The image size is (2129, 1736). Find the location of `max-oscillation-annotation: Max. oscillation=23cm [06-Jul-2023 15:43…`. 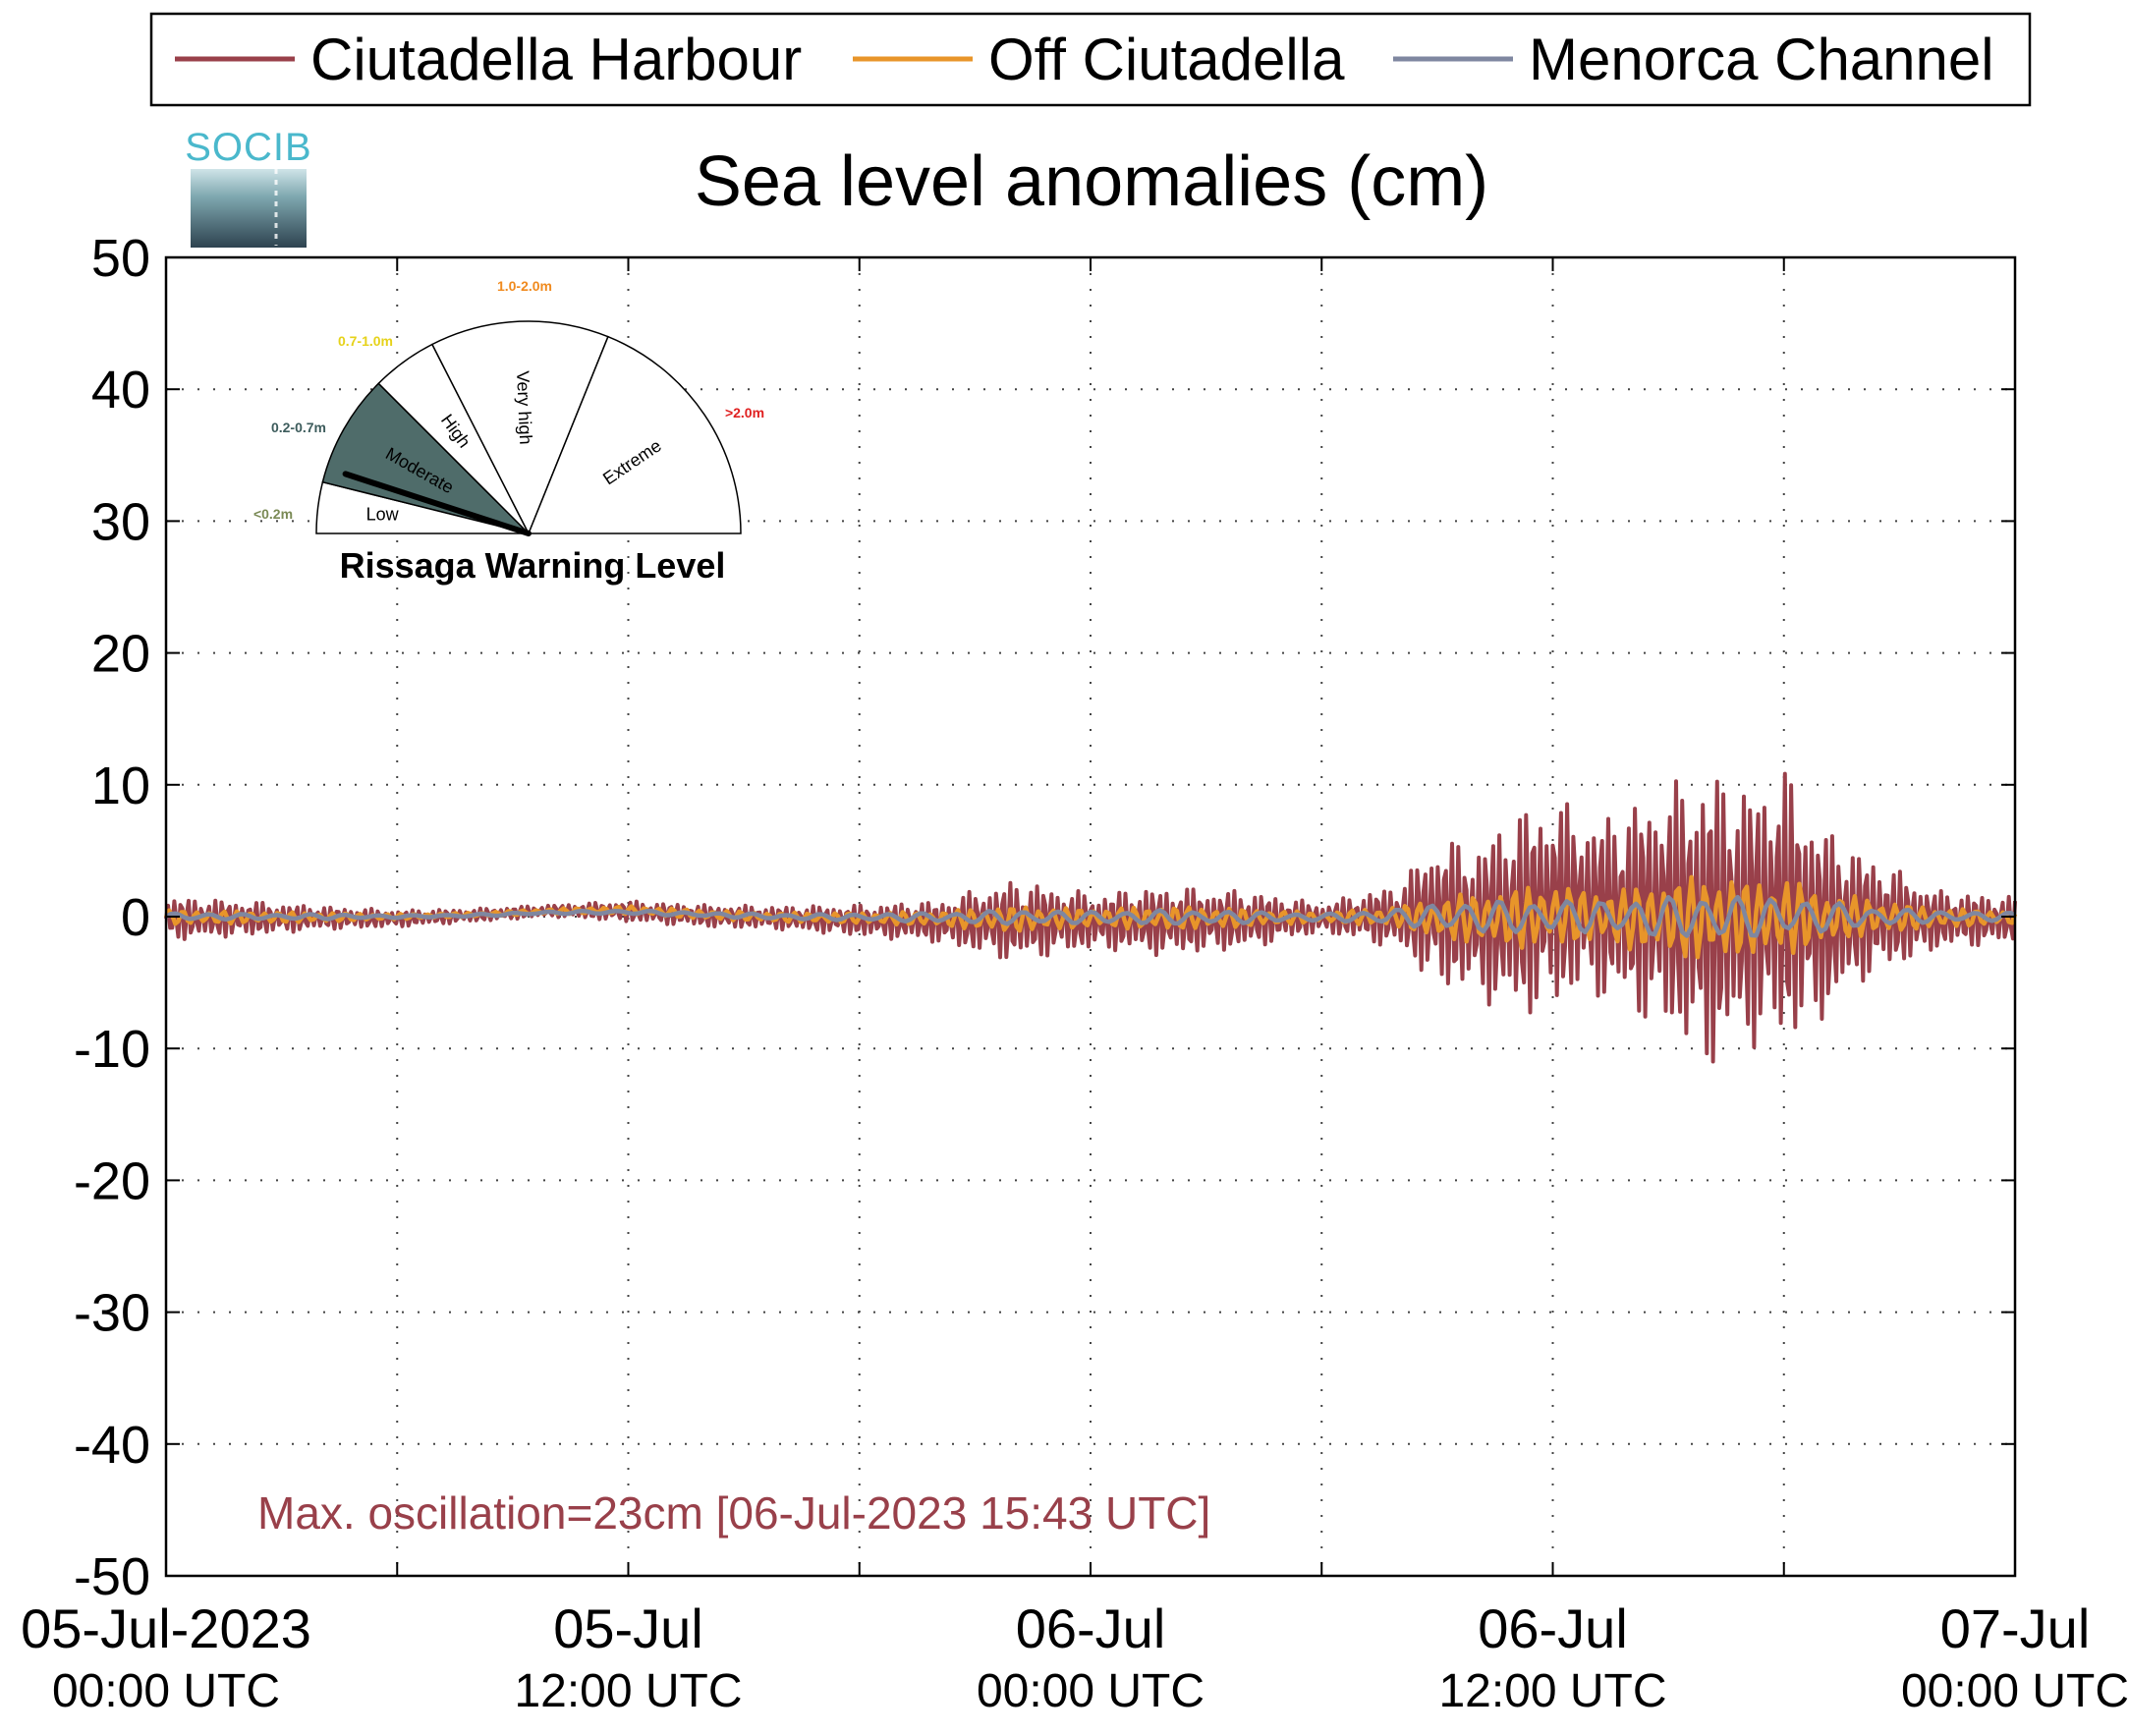

max-oscillation-annotation: Max. oscillation=23cm [06-Jul-2023 15:43… is located at coordinates (733, 1513).